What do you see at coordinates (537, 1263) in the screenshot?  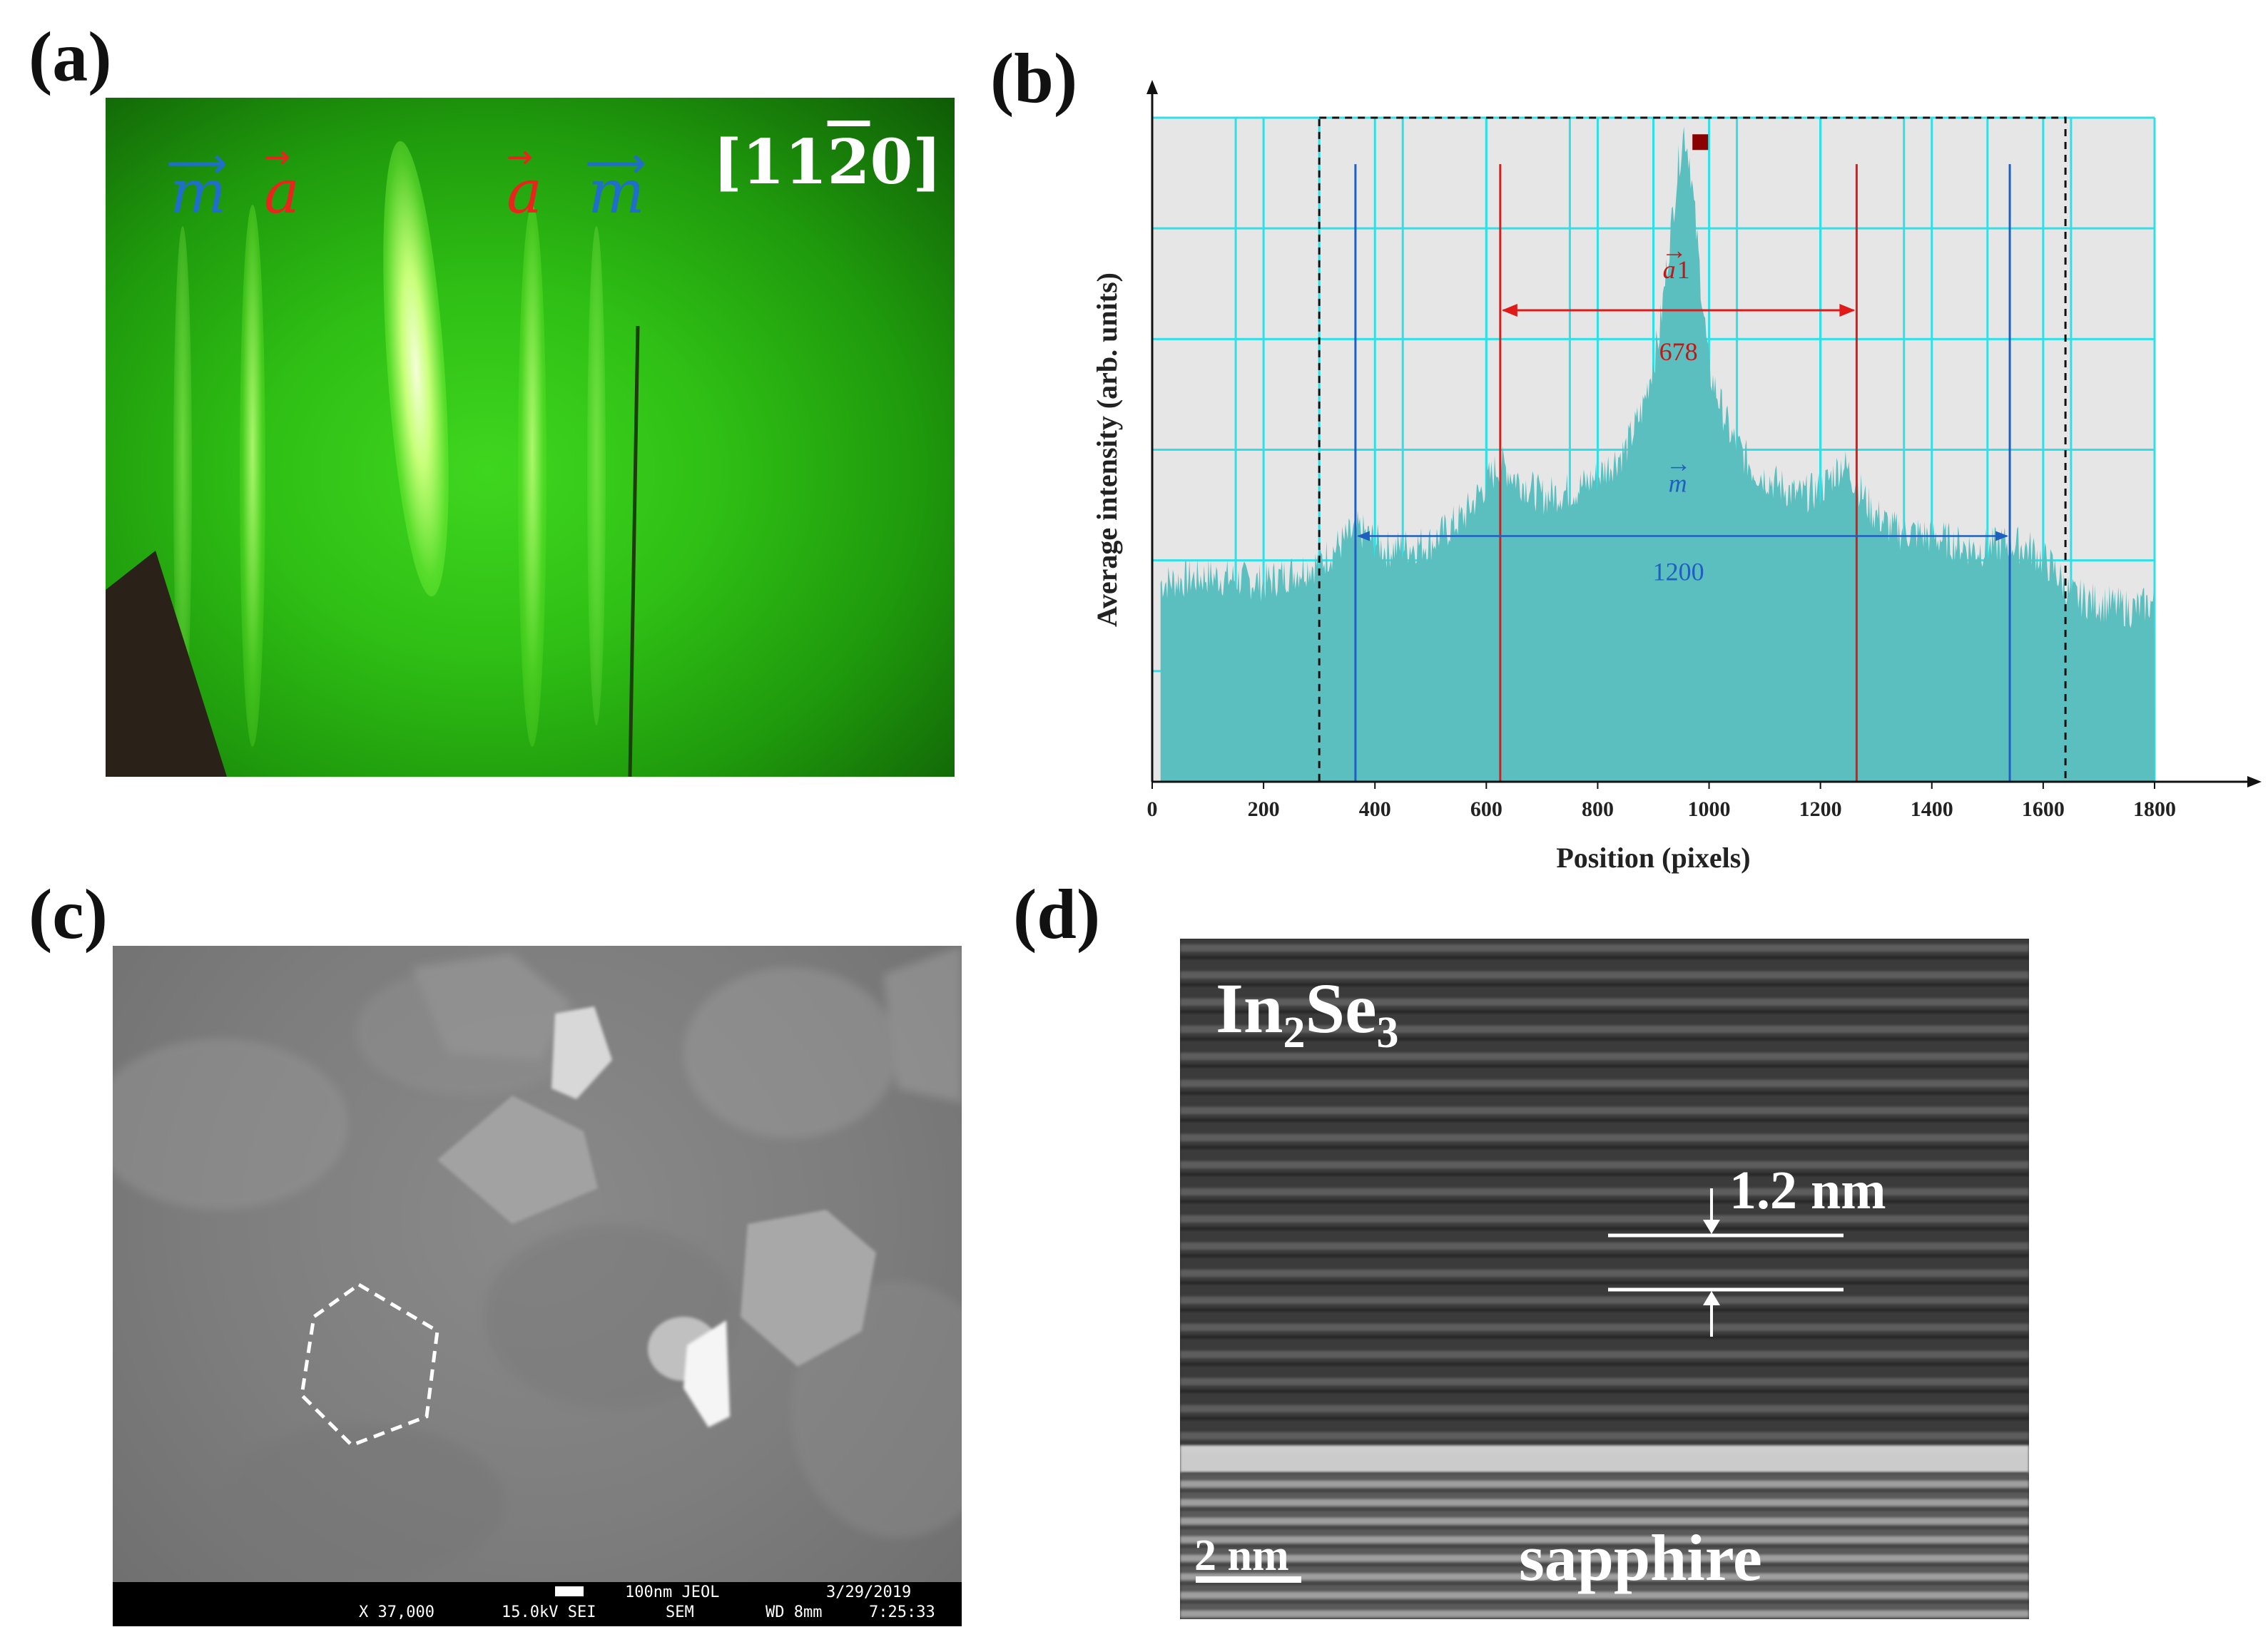 I see `sem-surface-features` at bounding box center [537, 1263].